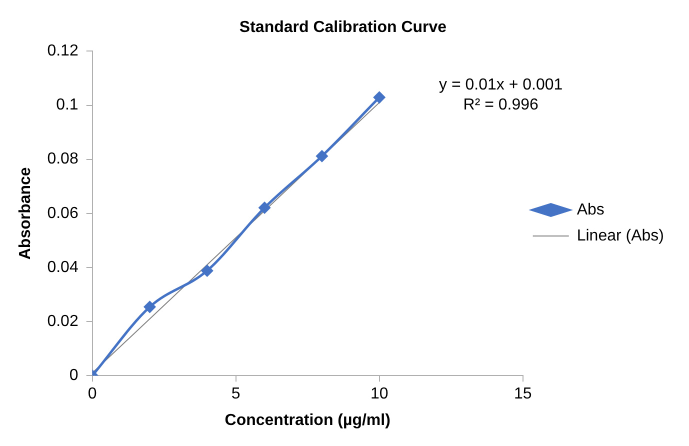 The image size is (689, 446). Describe the element at coordinates (62, 321) in the screenshot. I see `y-tick-label: 0.02` at that location.